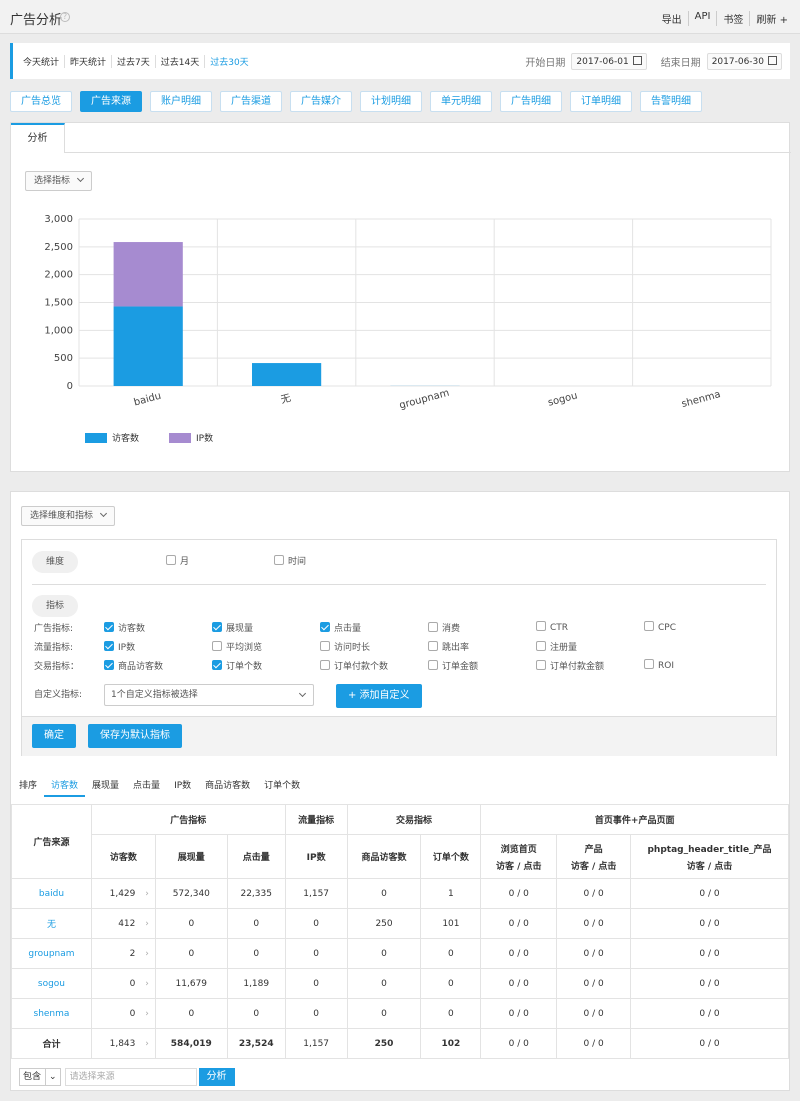 The width and height of the screenshot is (800, 1101). What do you see at coordinates (216, 1077) in the screenshot?
I see `analyze-button: 分析` at bounding box center [216, 1077].